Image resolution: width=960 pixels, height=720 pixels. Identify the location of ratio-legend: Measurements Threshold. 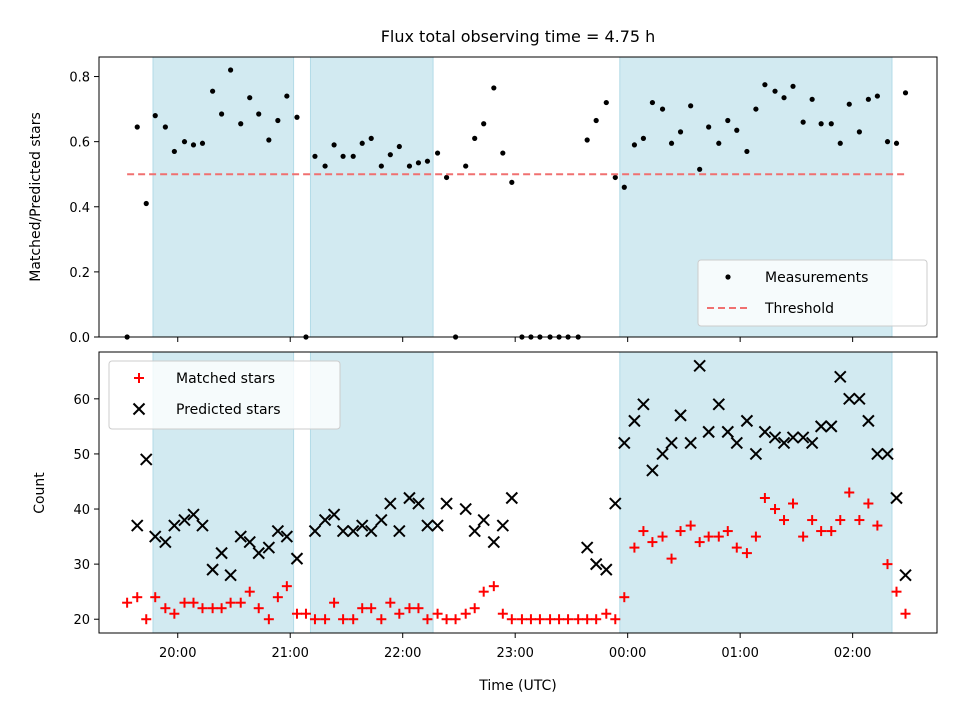
(812, 293).